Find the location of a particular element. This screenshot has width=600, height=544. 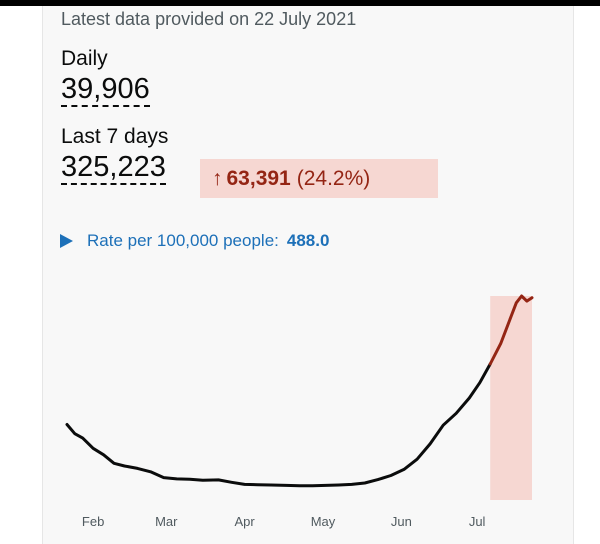

daily-value: 39,906 is located at coordinates (105, 90).